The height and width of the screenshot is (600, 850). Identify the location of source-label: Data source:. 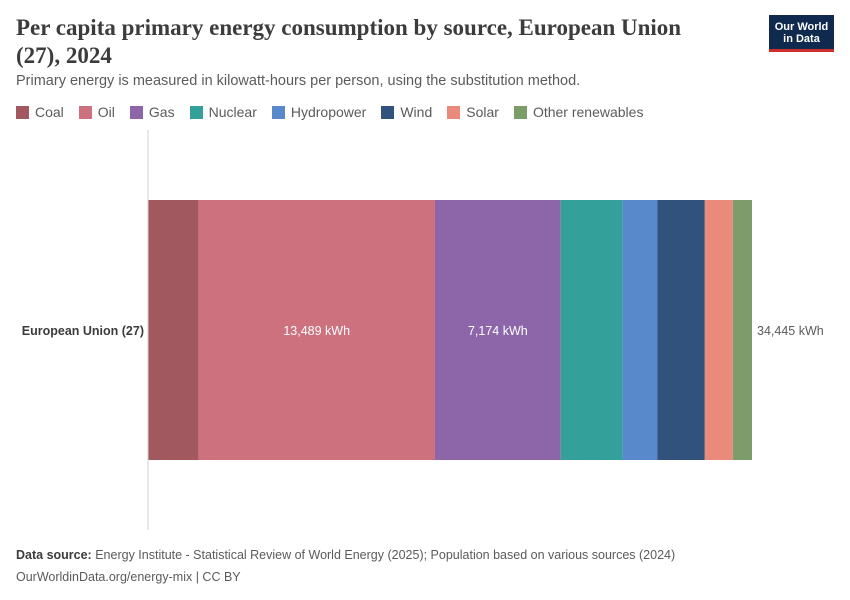
(54, 555).